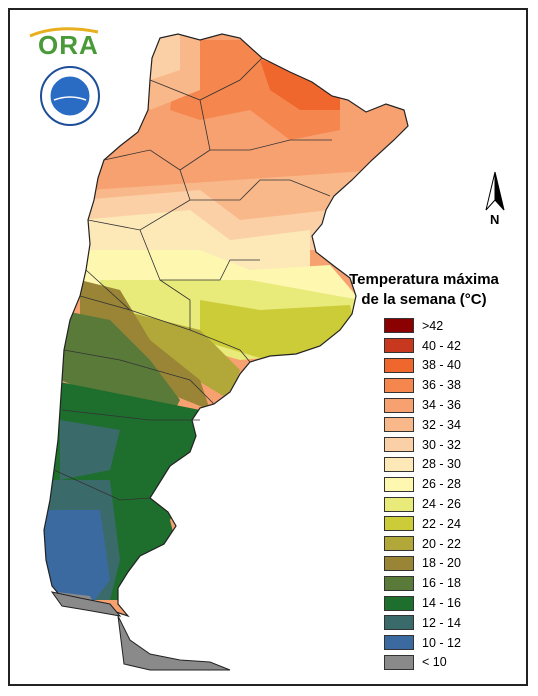  I want to click on legend-label: 10 - 12, so click(441, 642).